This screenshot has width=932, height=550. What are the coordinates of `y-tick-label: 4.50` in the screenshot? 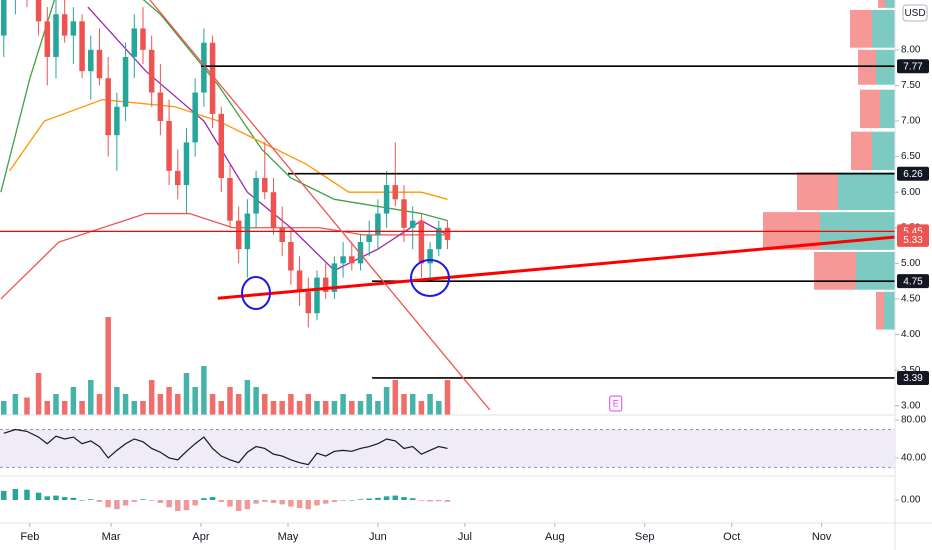 It's located at (911, 299).